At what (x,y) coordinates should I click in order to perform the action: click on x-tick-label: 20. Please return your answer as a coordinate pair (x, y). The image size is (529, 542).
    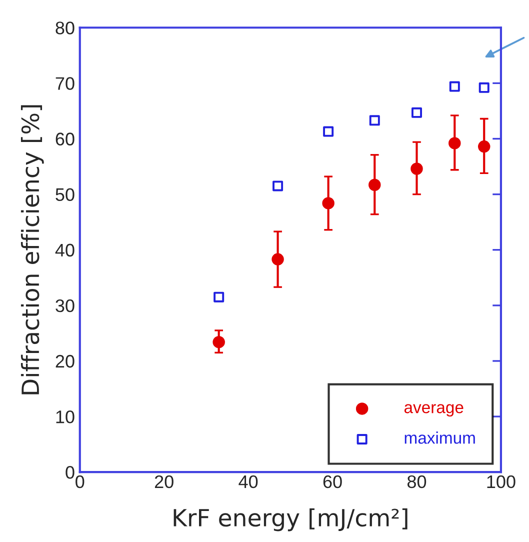
    Looking at the image, I should click on (164, 481).